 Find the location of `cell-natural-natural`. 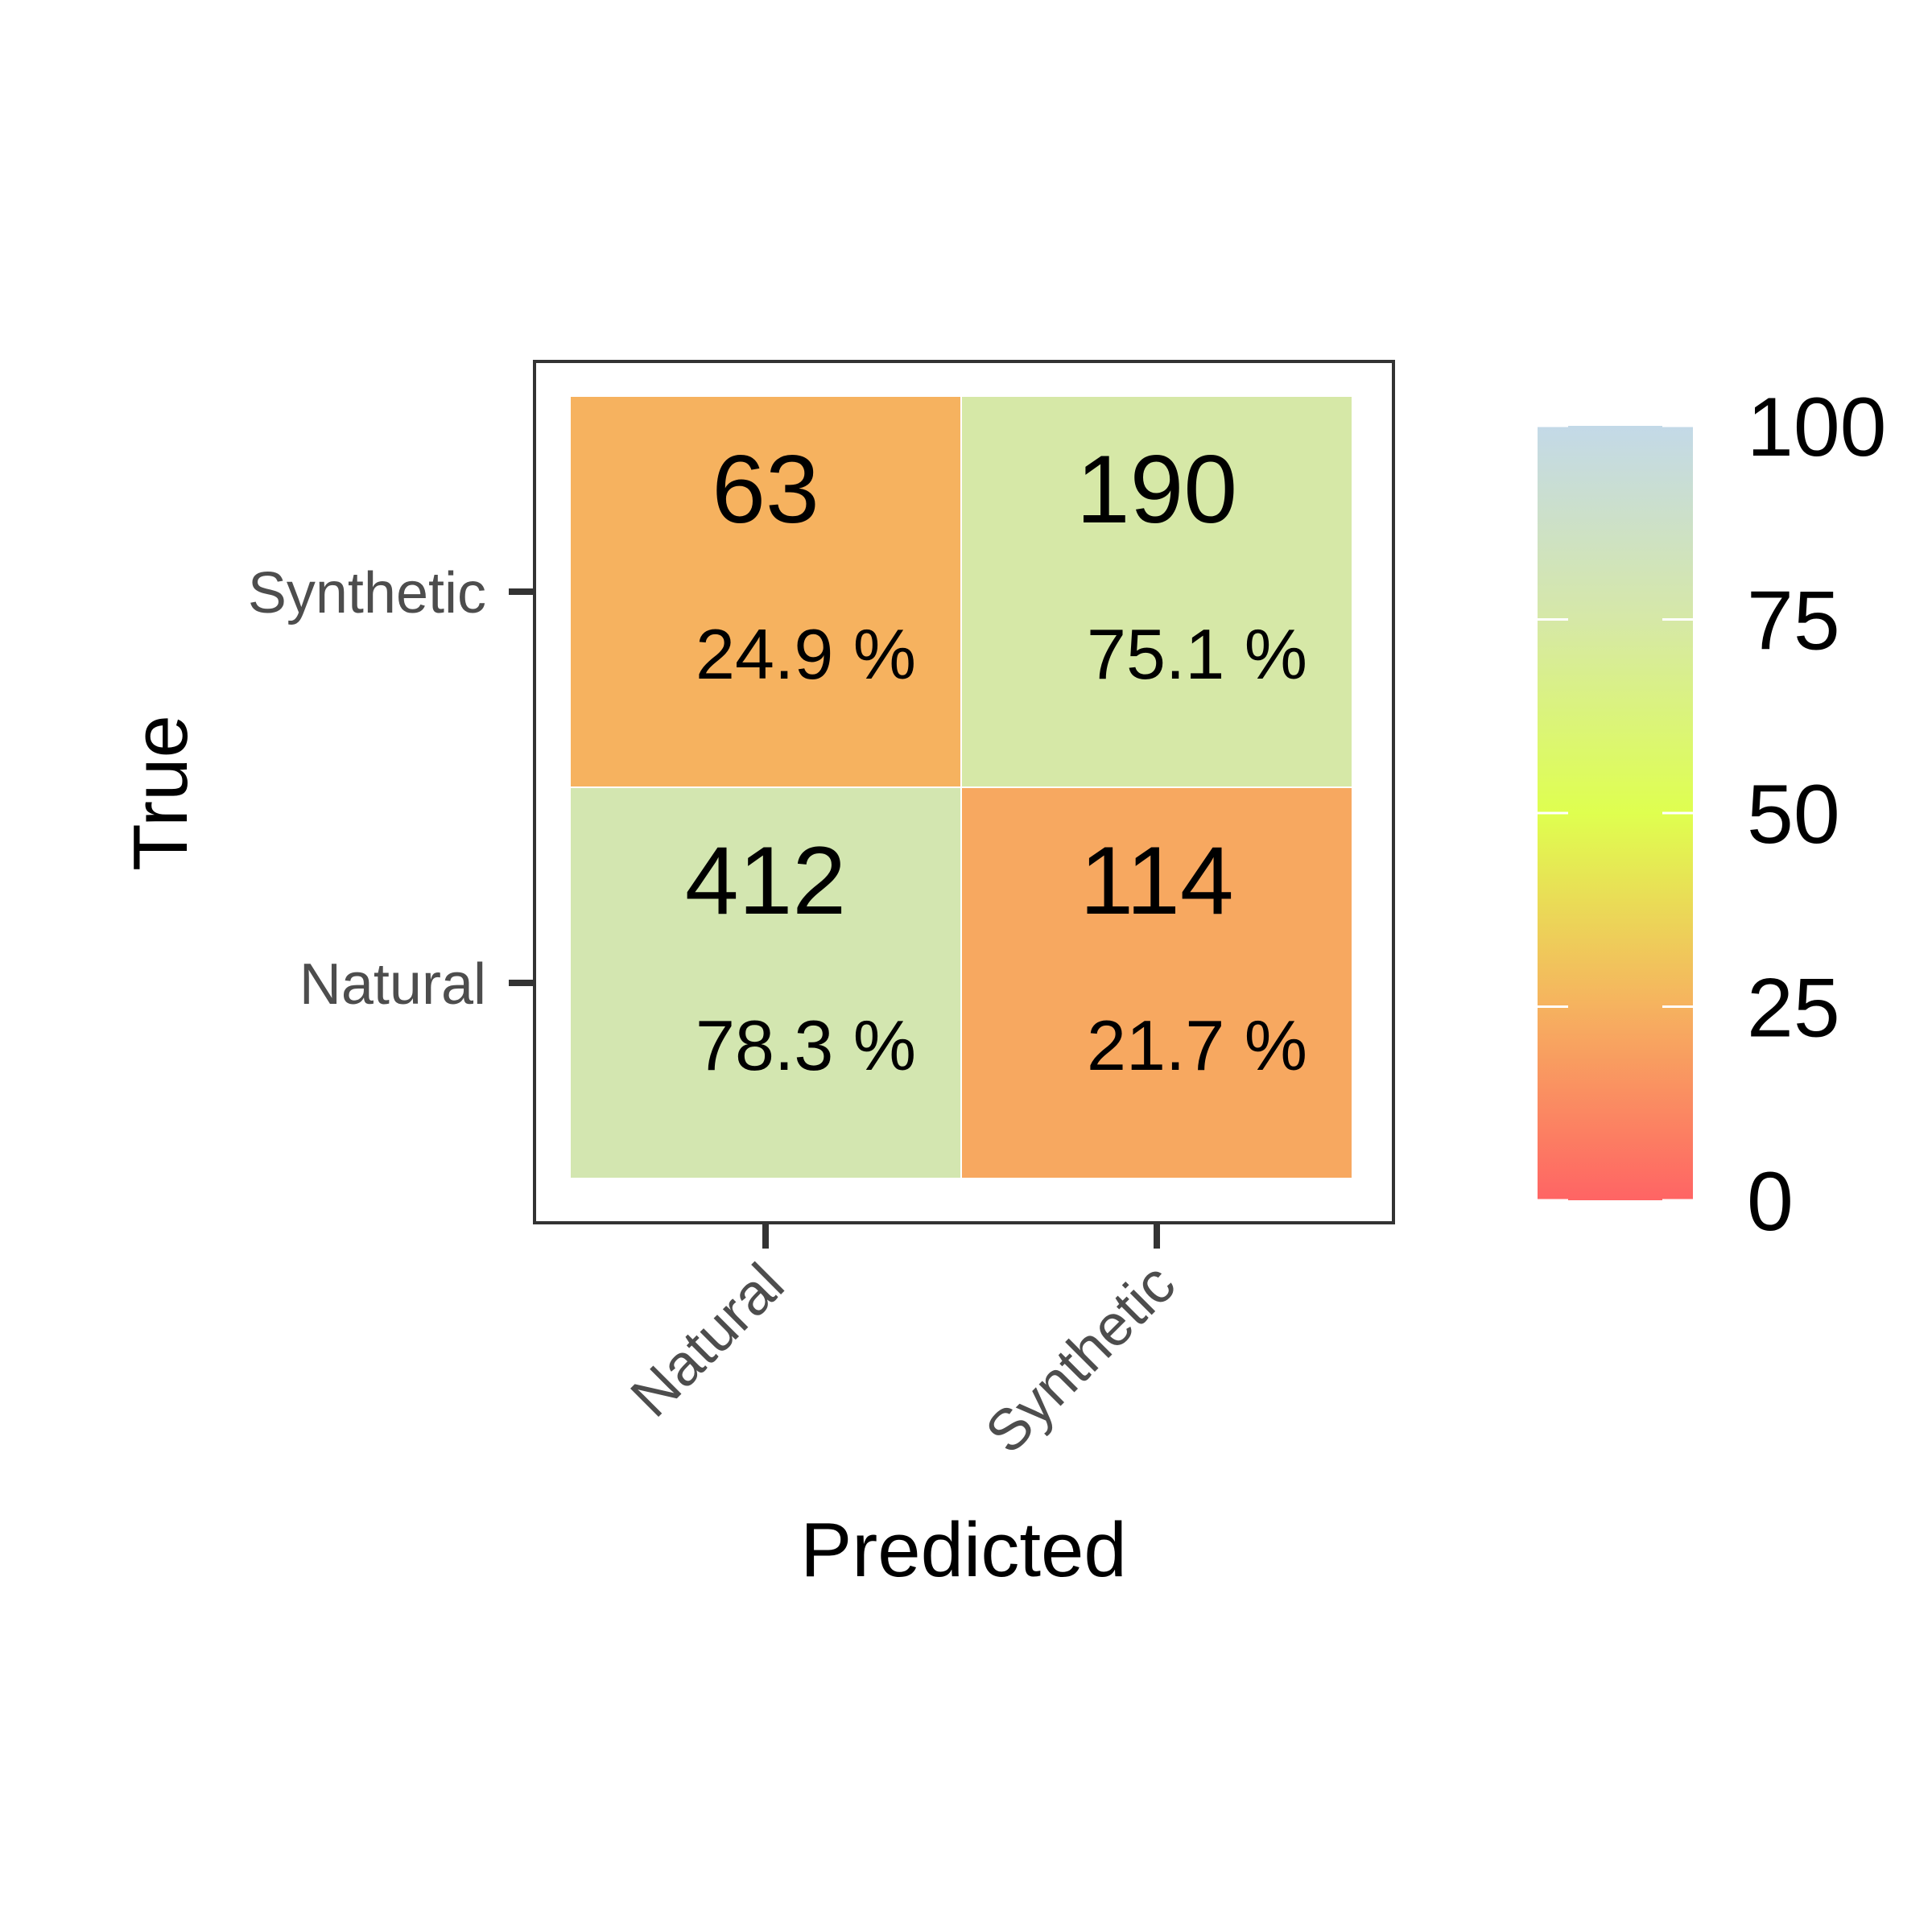

cell-natural-natural is located at coordinates (765, 982).